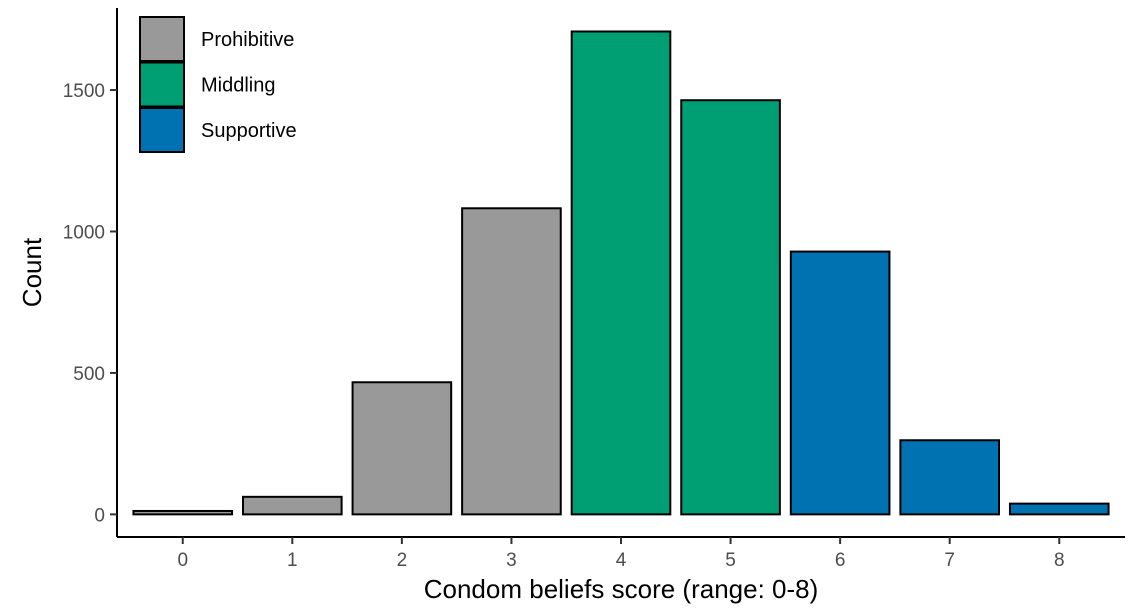  Describe the element at coordinates (99, 515) in the screenshot. I see `y-tick-label: 0` at that location.